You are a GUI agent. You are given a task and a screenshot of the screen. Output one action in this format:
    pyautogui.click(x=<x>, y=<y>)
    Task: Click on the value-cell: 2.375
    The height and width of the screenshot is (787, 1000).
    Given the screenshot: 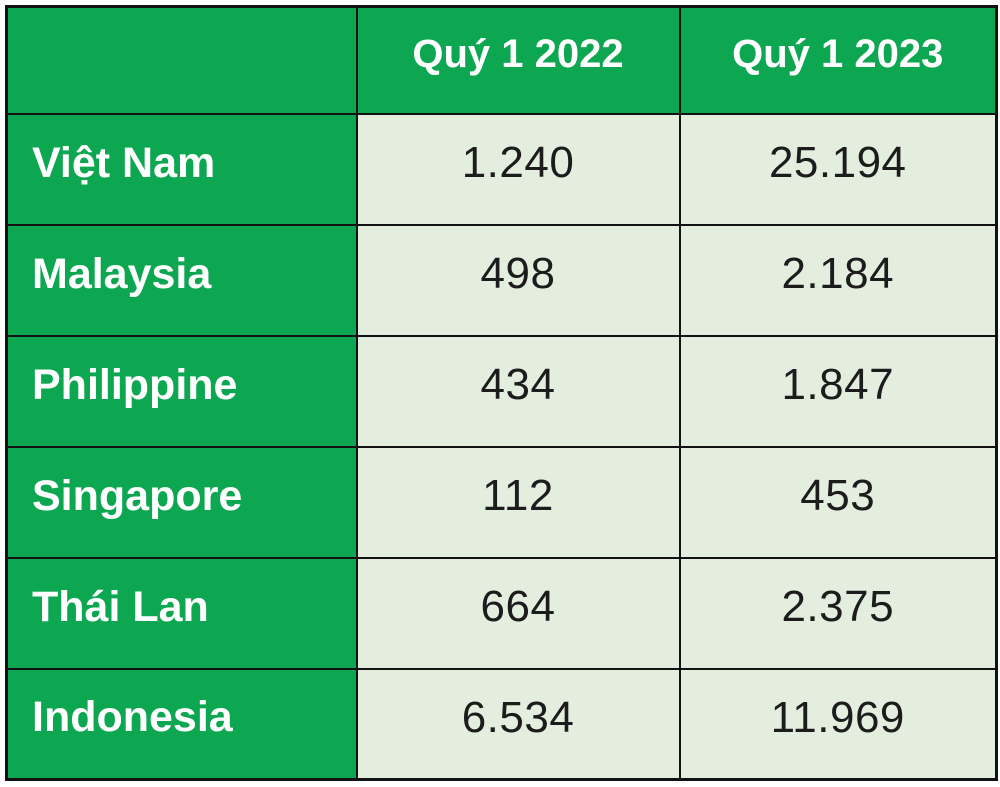 What is the action you would take?
    pyautogui.click(x=838, y=613)
    